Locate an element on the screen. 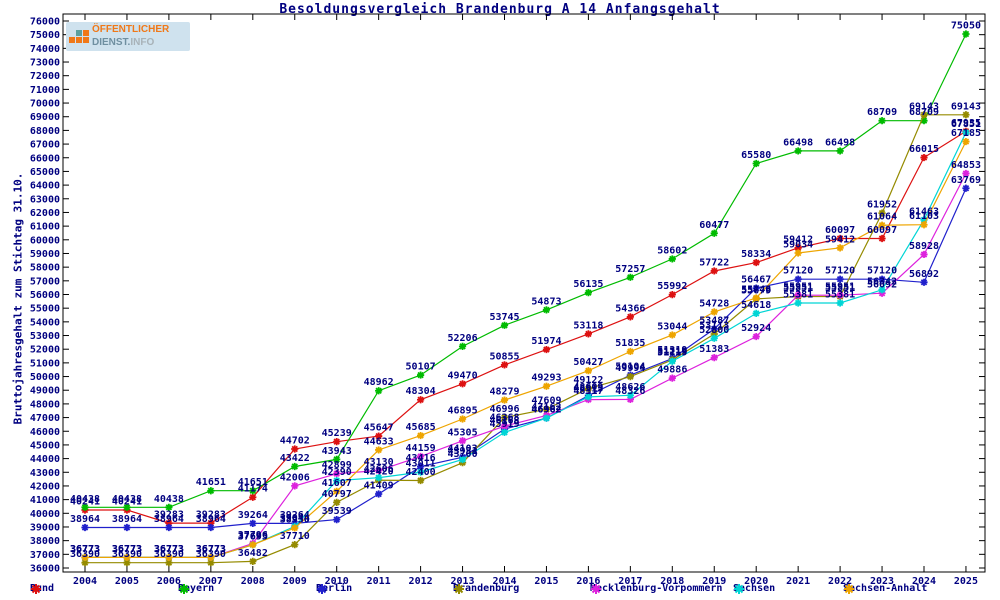 The image size is (1000, 600). svg-text: 44000 is located at coordinates (45, 459).